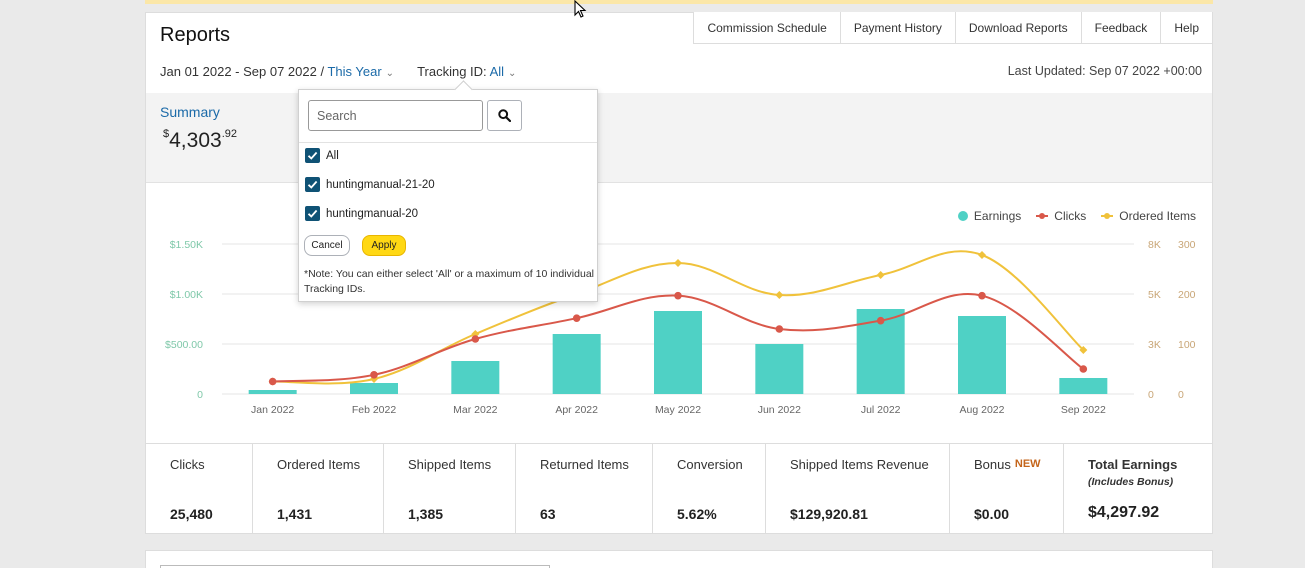  I want to click on y-right-clicks-tick-label: 8K, so click(1154, 245).